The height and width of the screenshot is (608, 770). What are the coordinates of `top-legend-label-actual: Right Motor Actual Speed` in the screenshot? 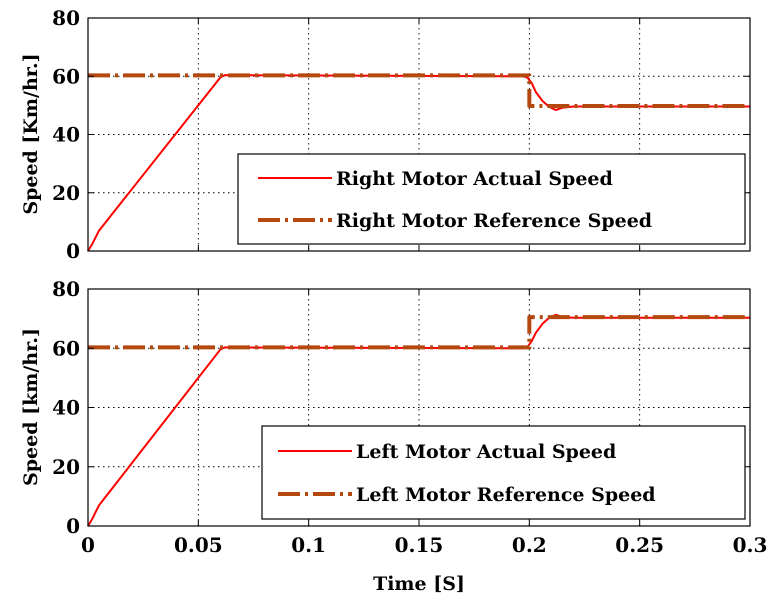 It's located at (474, 179).